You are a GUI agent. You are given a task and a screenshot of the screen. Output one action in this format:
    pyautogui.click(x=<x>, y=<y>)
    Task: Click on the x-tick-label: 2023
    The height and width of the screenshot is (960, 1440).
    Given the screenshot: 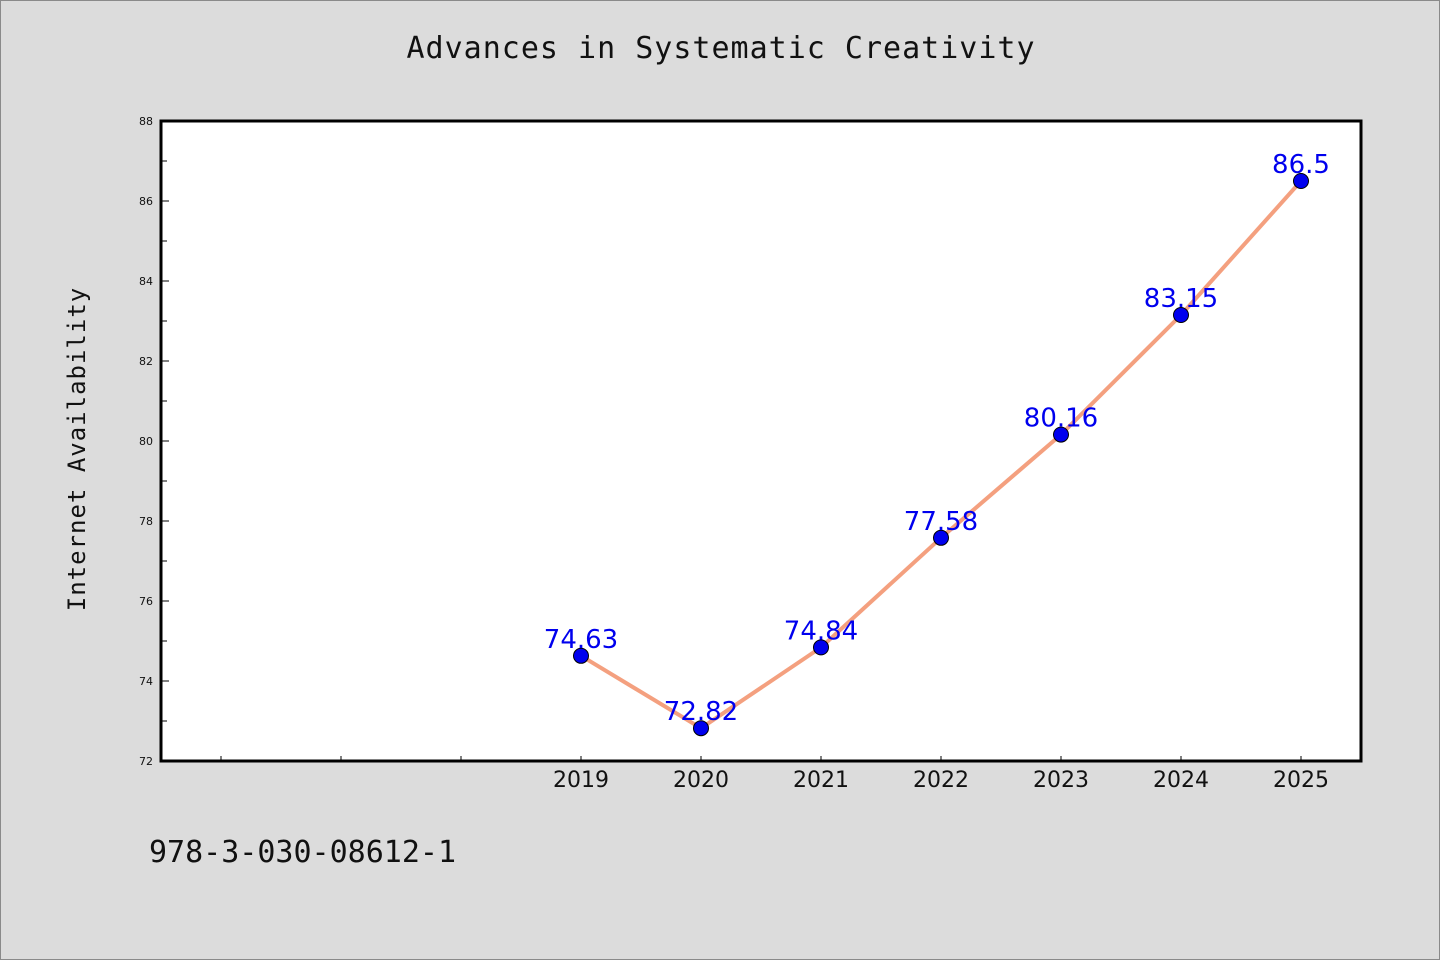 What is the action you would take?
    pyautogui.click(x=1061, y=780)
    